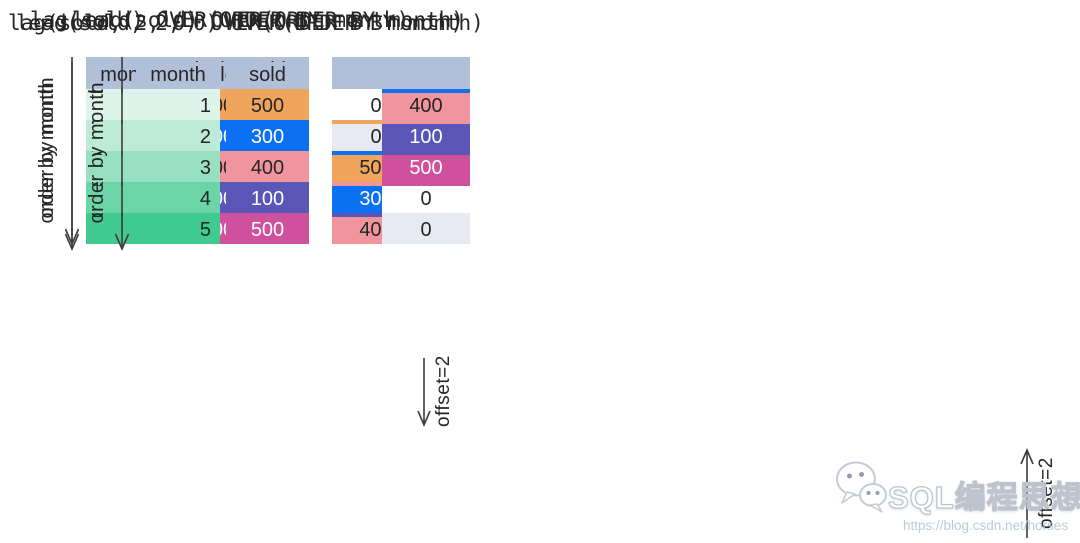 This screenshot has width=1080, height=543. I want to click on column-gap, so click(345, 62).